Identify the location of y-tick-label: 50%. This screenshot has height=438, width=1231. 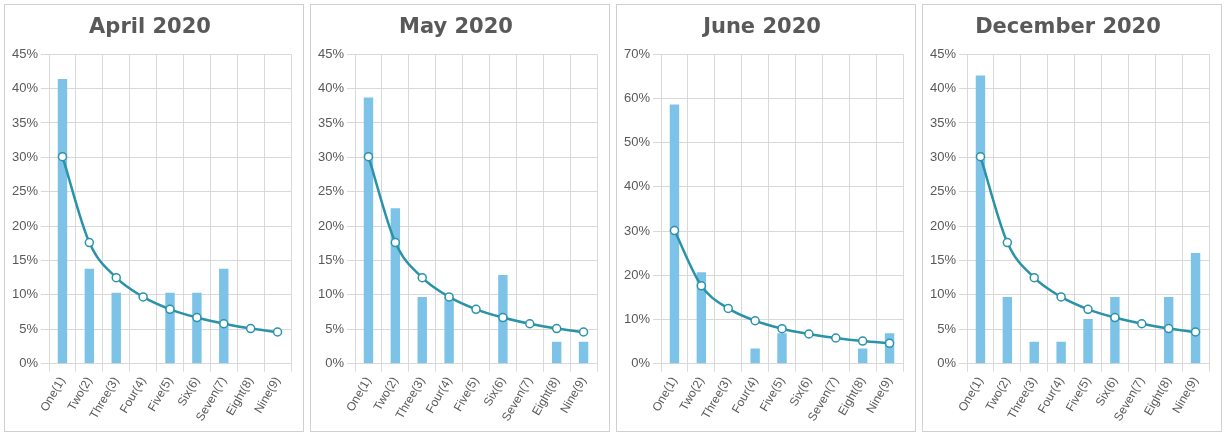
(637, 142).